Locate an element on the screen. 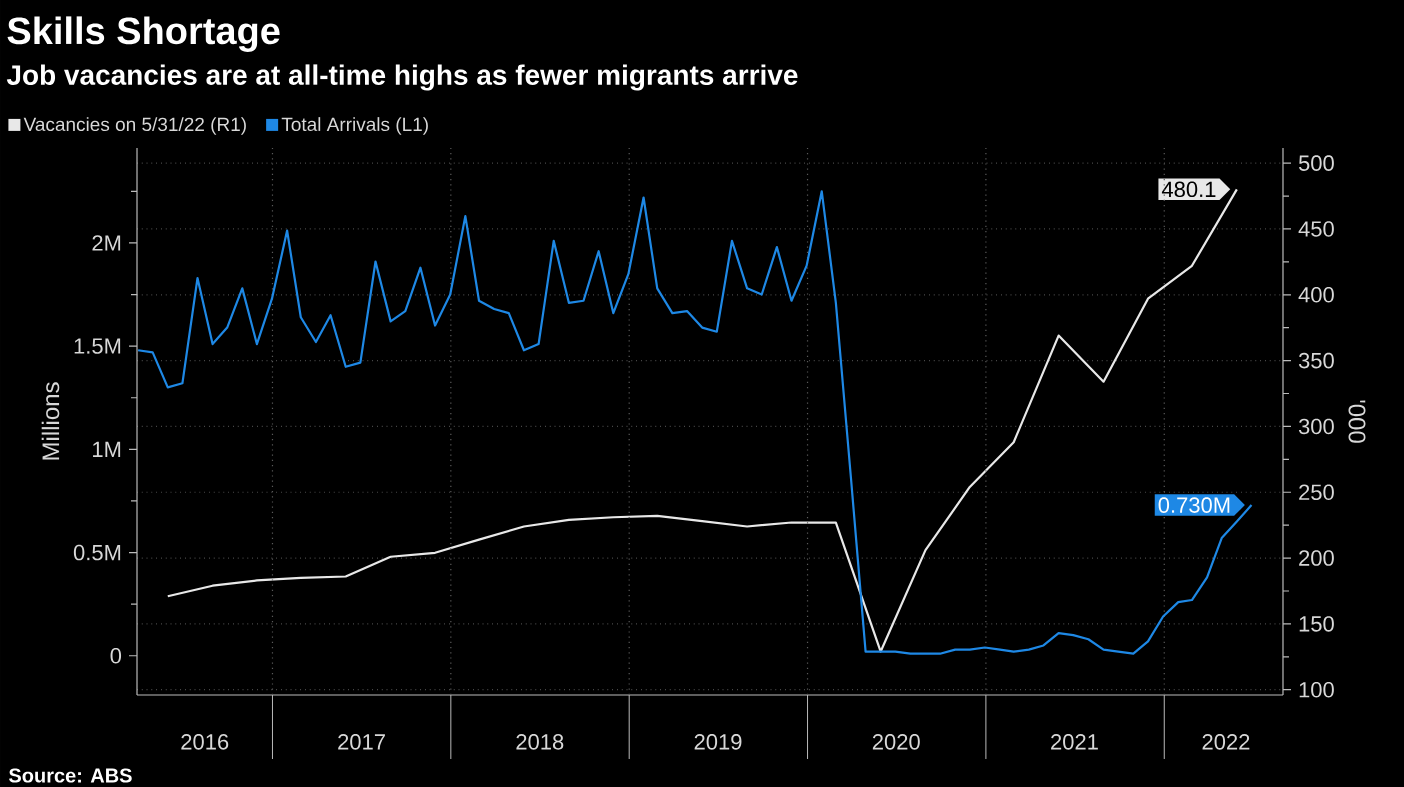  y2-tick-label: 100 is located at coordinates (1316, 689).